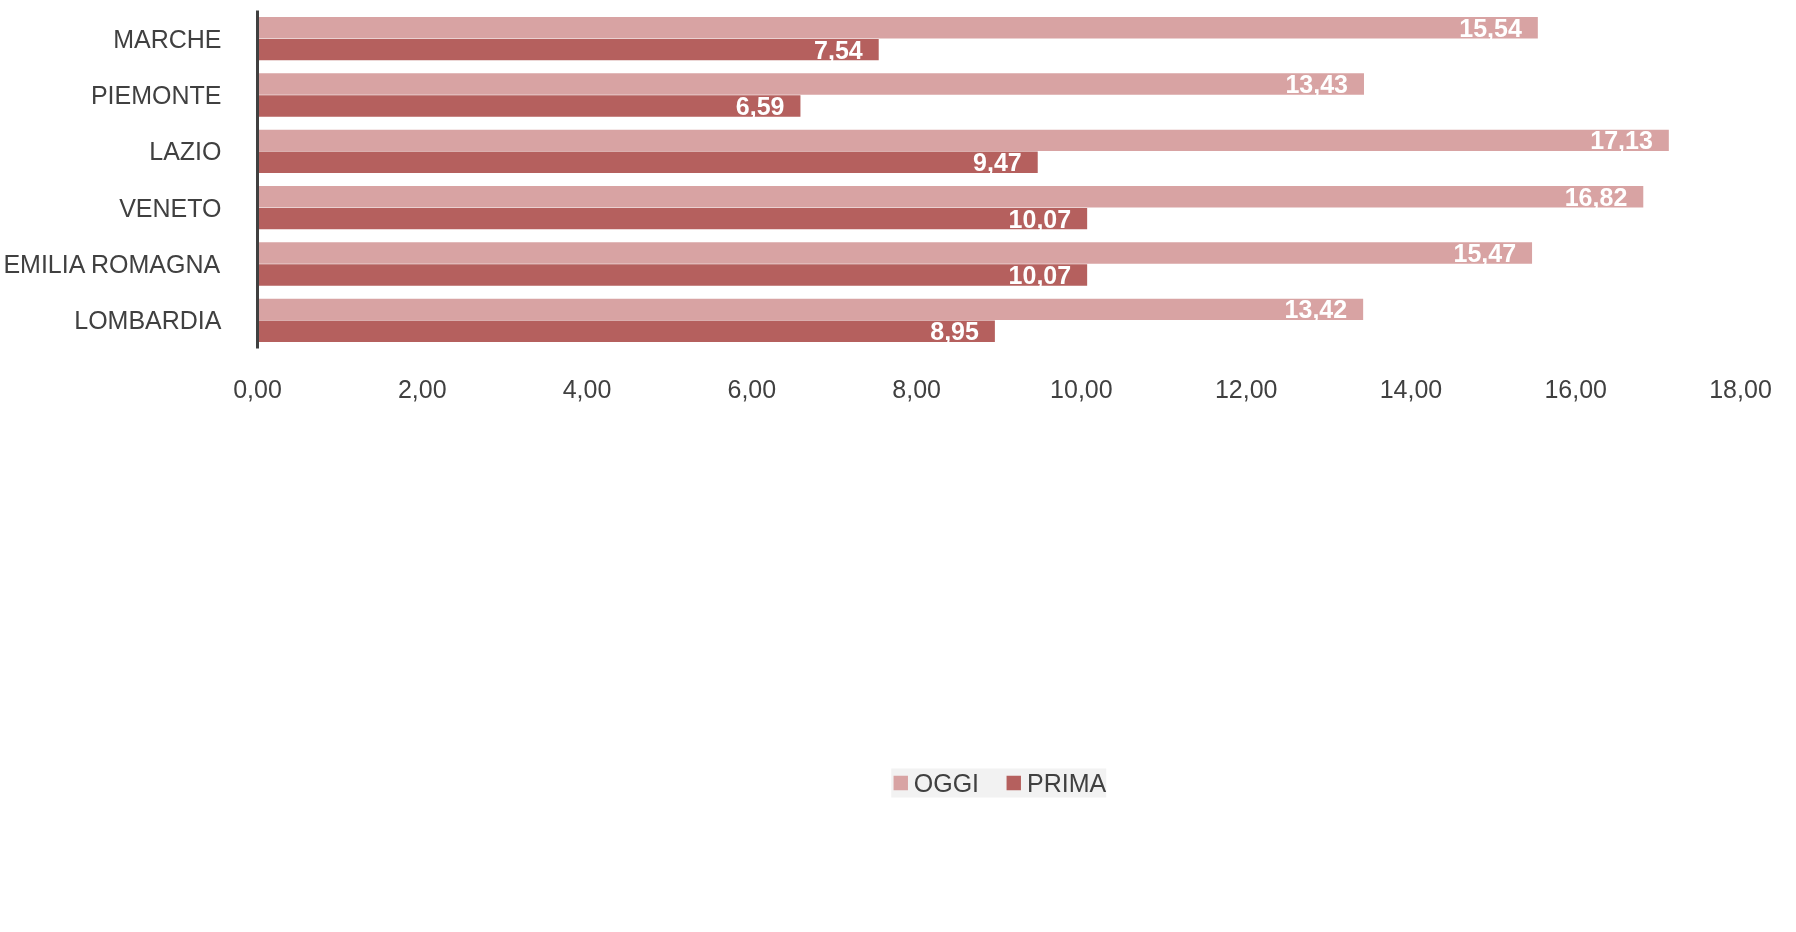 This screenshot has height=932, width=1796. What do you see at coordinates (1740, 388) in the screenshot?
I see `x-tick-label: 18,00` at bounding box center [1740, 388].